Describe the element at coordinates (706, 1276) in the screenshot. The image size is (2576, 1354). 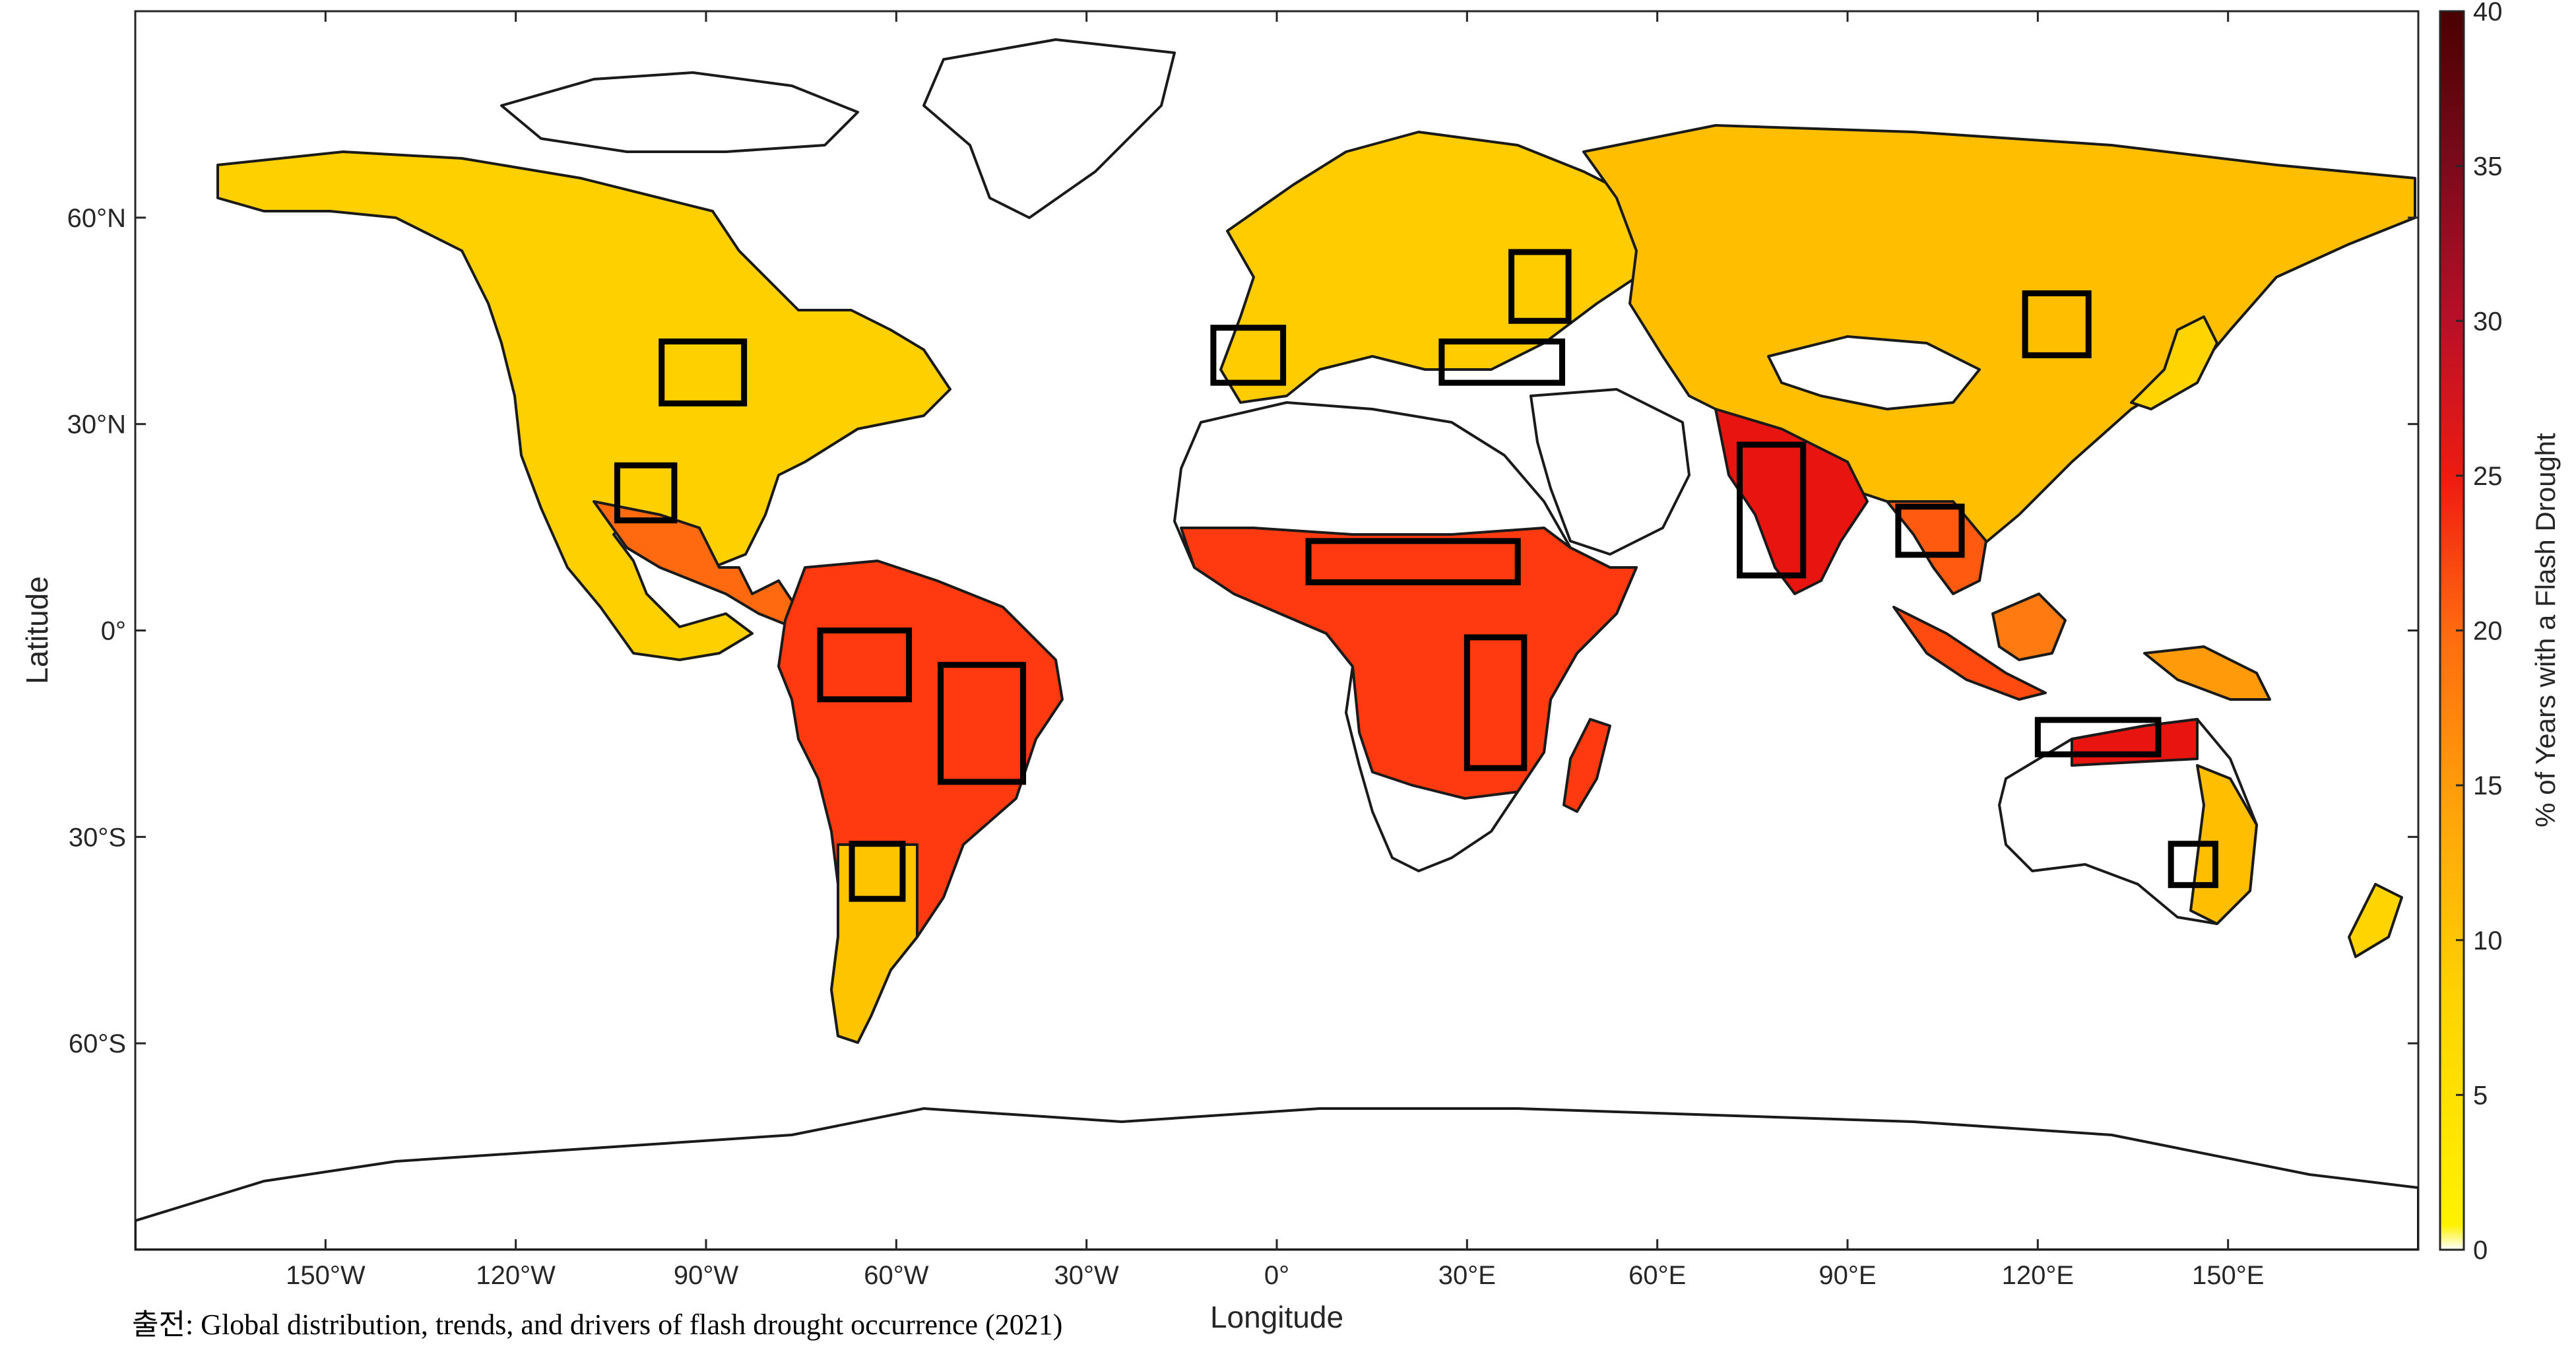
I see `x-tick-label: 90°W` at that location.